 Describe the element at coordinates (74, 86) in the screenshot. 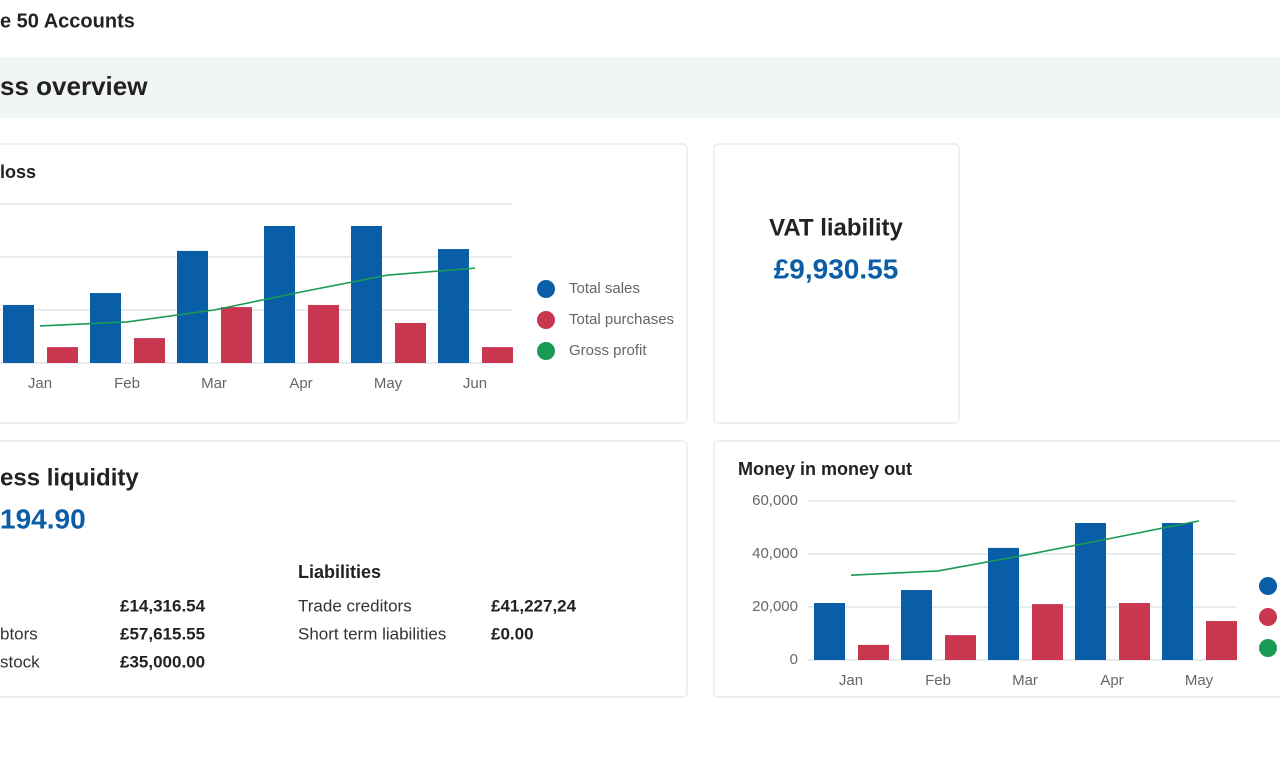

I see `section-title: ss overview` at that location.